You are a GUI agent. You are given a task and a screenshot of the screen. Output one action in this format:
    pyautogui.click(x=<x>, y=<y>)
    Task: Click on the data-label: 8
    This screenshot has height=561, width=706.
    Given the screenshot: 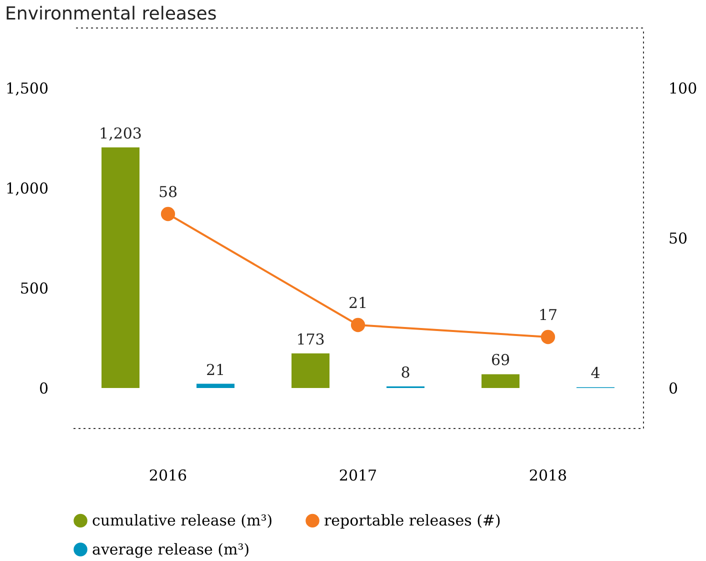 What is the action you would take?
    pyautogui.click(x=405, y=372)
    